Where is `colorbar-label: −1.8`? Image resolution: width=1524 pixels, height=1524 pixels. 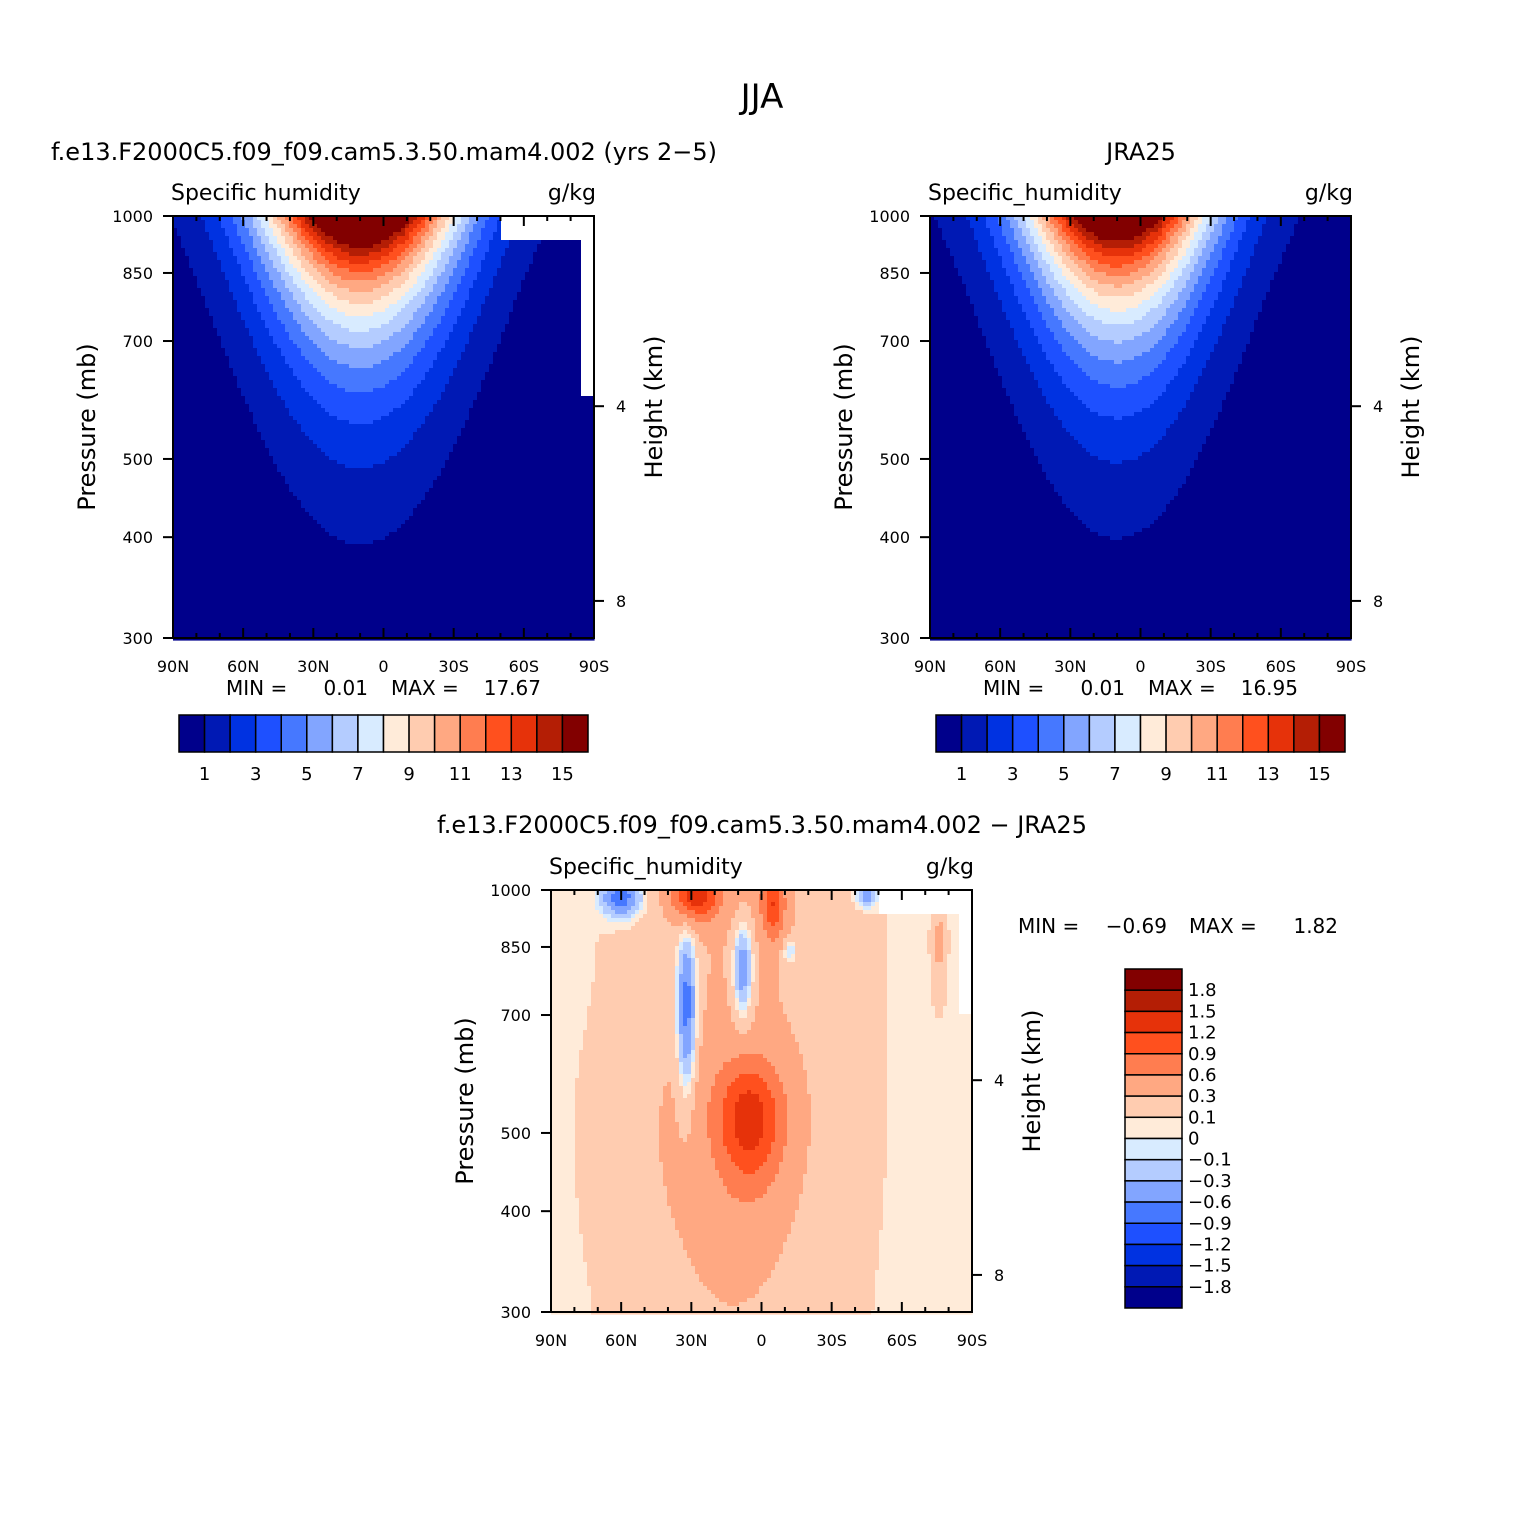
colorbar-label: −1.8 is located at coordinates (1210, 1287).